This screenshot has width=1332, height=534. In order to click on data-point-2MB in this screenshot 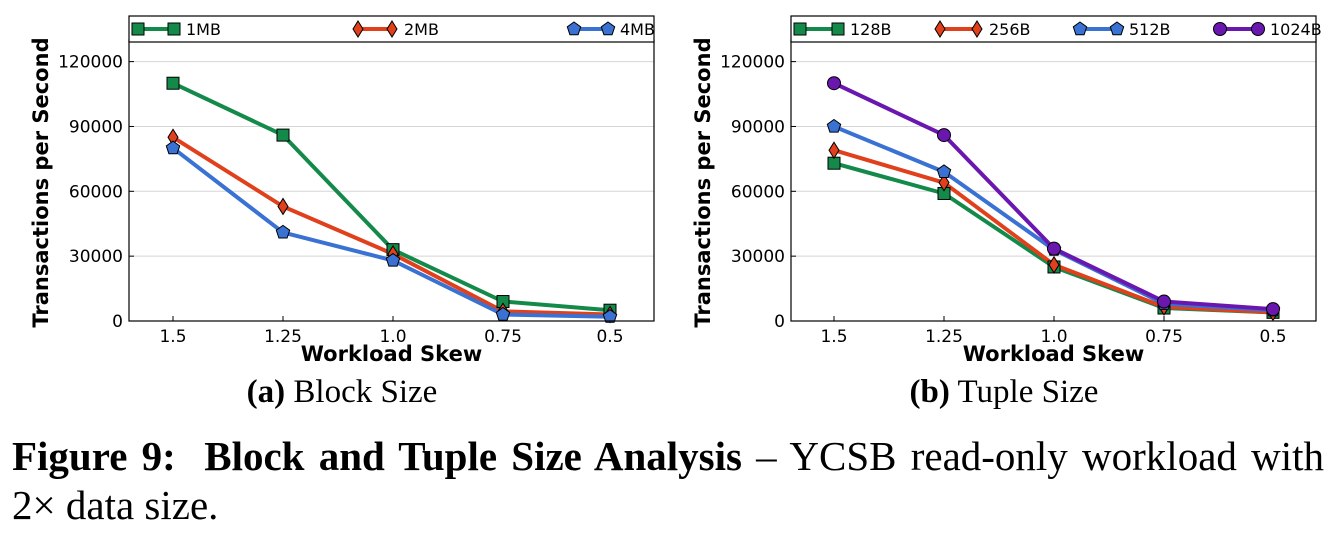, I will do `click(283, 206)`.